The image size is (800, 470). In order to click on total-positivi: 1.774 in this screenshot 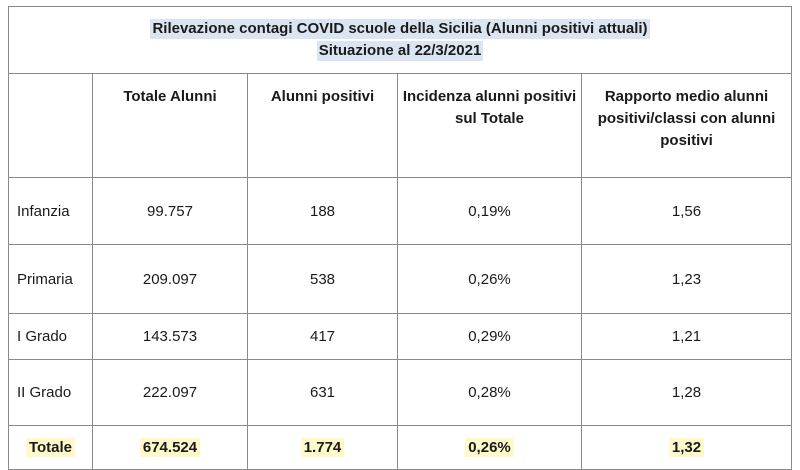, I will do `click(322, 447)`.